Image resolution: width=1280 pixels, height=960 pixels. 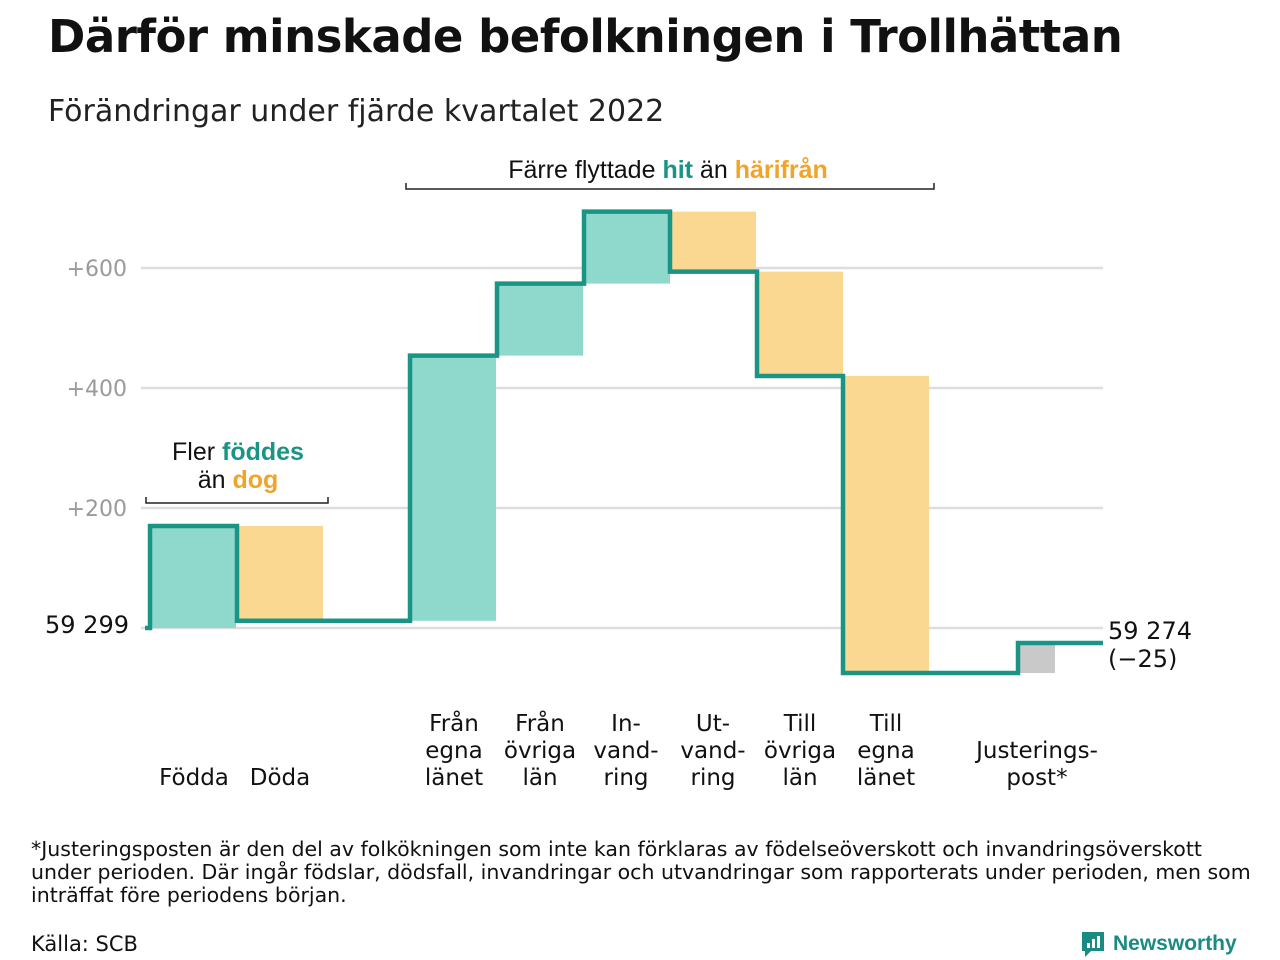 What do you see at coordinates (627, 247) in the screenshot?
I see `bar-invandring` at bounding box center [627, 247].